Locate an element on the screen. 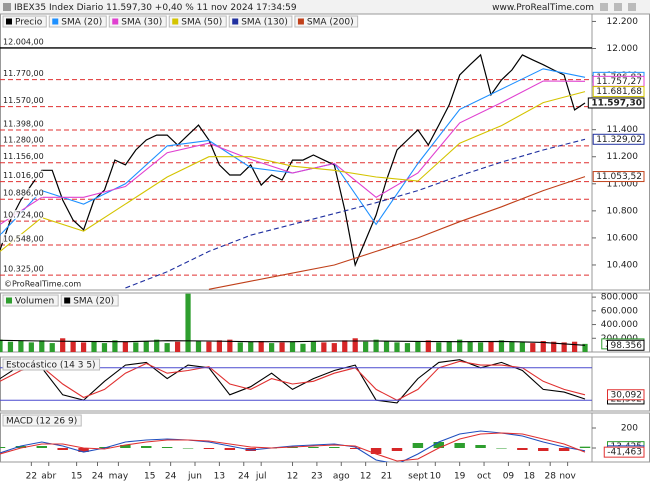 The image size is (650, 483). value-badge-label: 98.356 is located at coordinates (627, 346).